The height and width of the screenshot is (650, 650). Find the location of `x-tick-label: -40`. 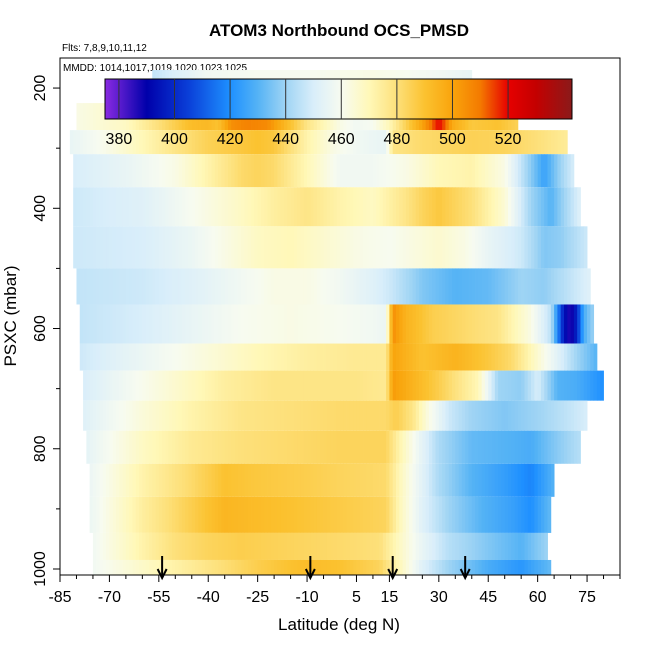

x-tick-label: -40 is located at coordinates (208, 597).